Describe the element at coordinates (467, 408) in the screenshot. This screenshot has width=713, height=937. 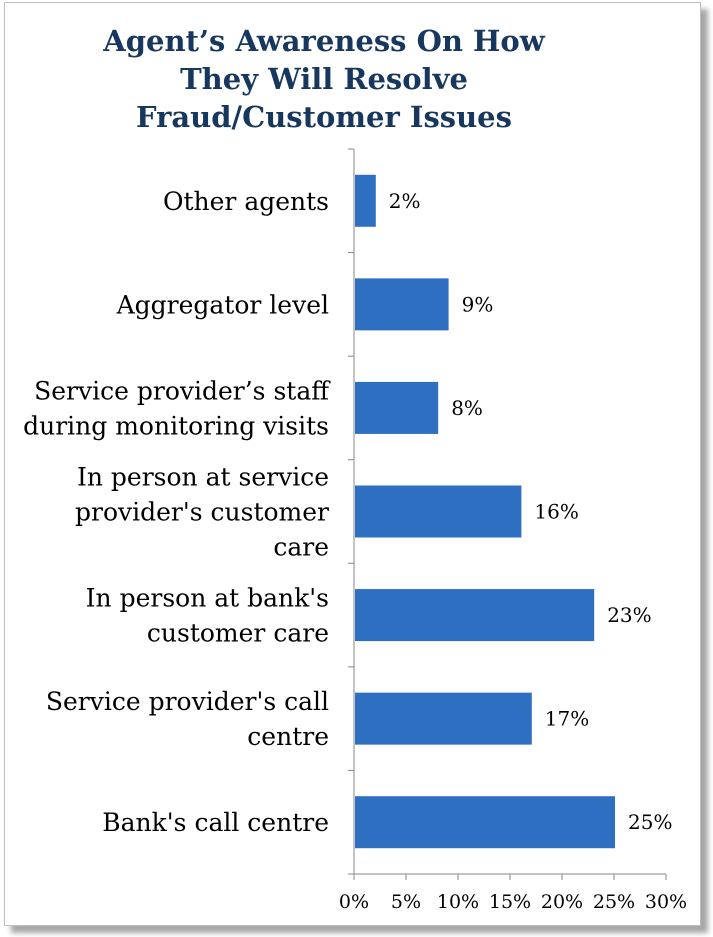
I see `data-label: 8%` at that location.